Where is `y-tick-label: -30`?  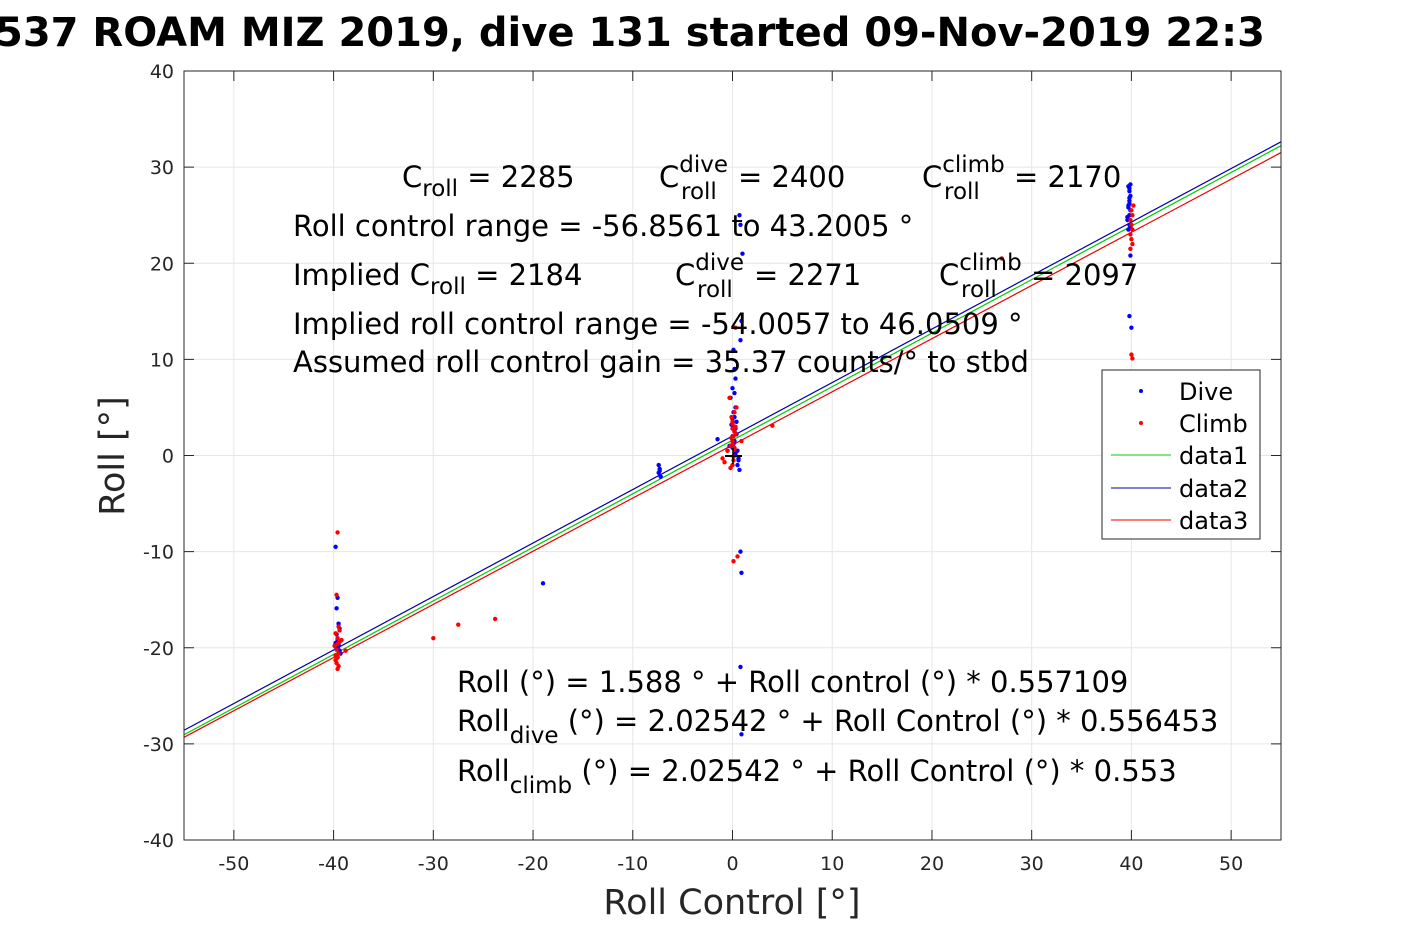
y-tick-label: -30 is located at coordinates (158, 745).